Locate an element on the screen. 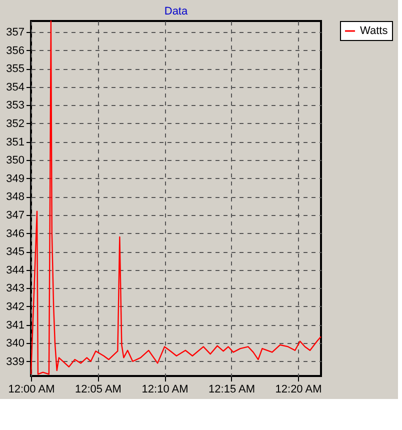 The image size is (402, 430). y-tick-label: 340 is located at coordinates (15, 344).